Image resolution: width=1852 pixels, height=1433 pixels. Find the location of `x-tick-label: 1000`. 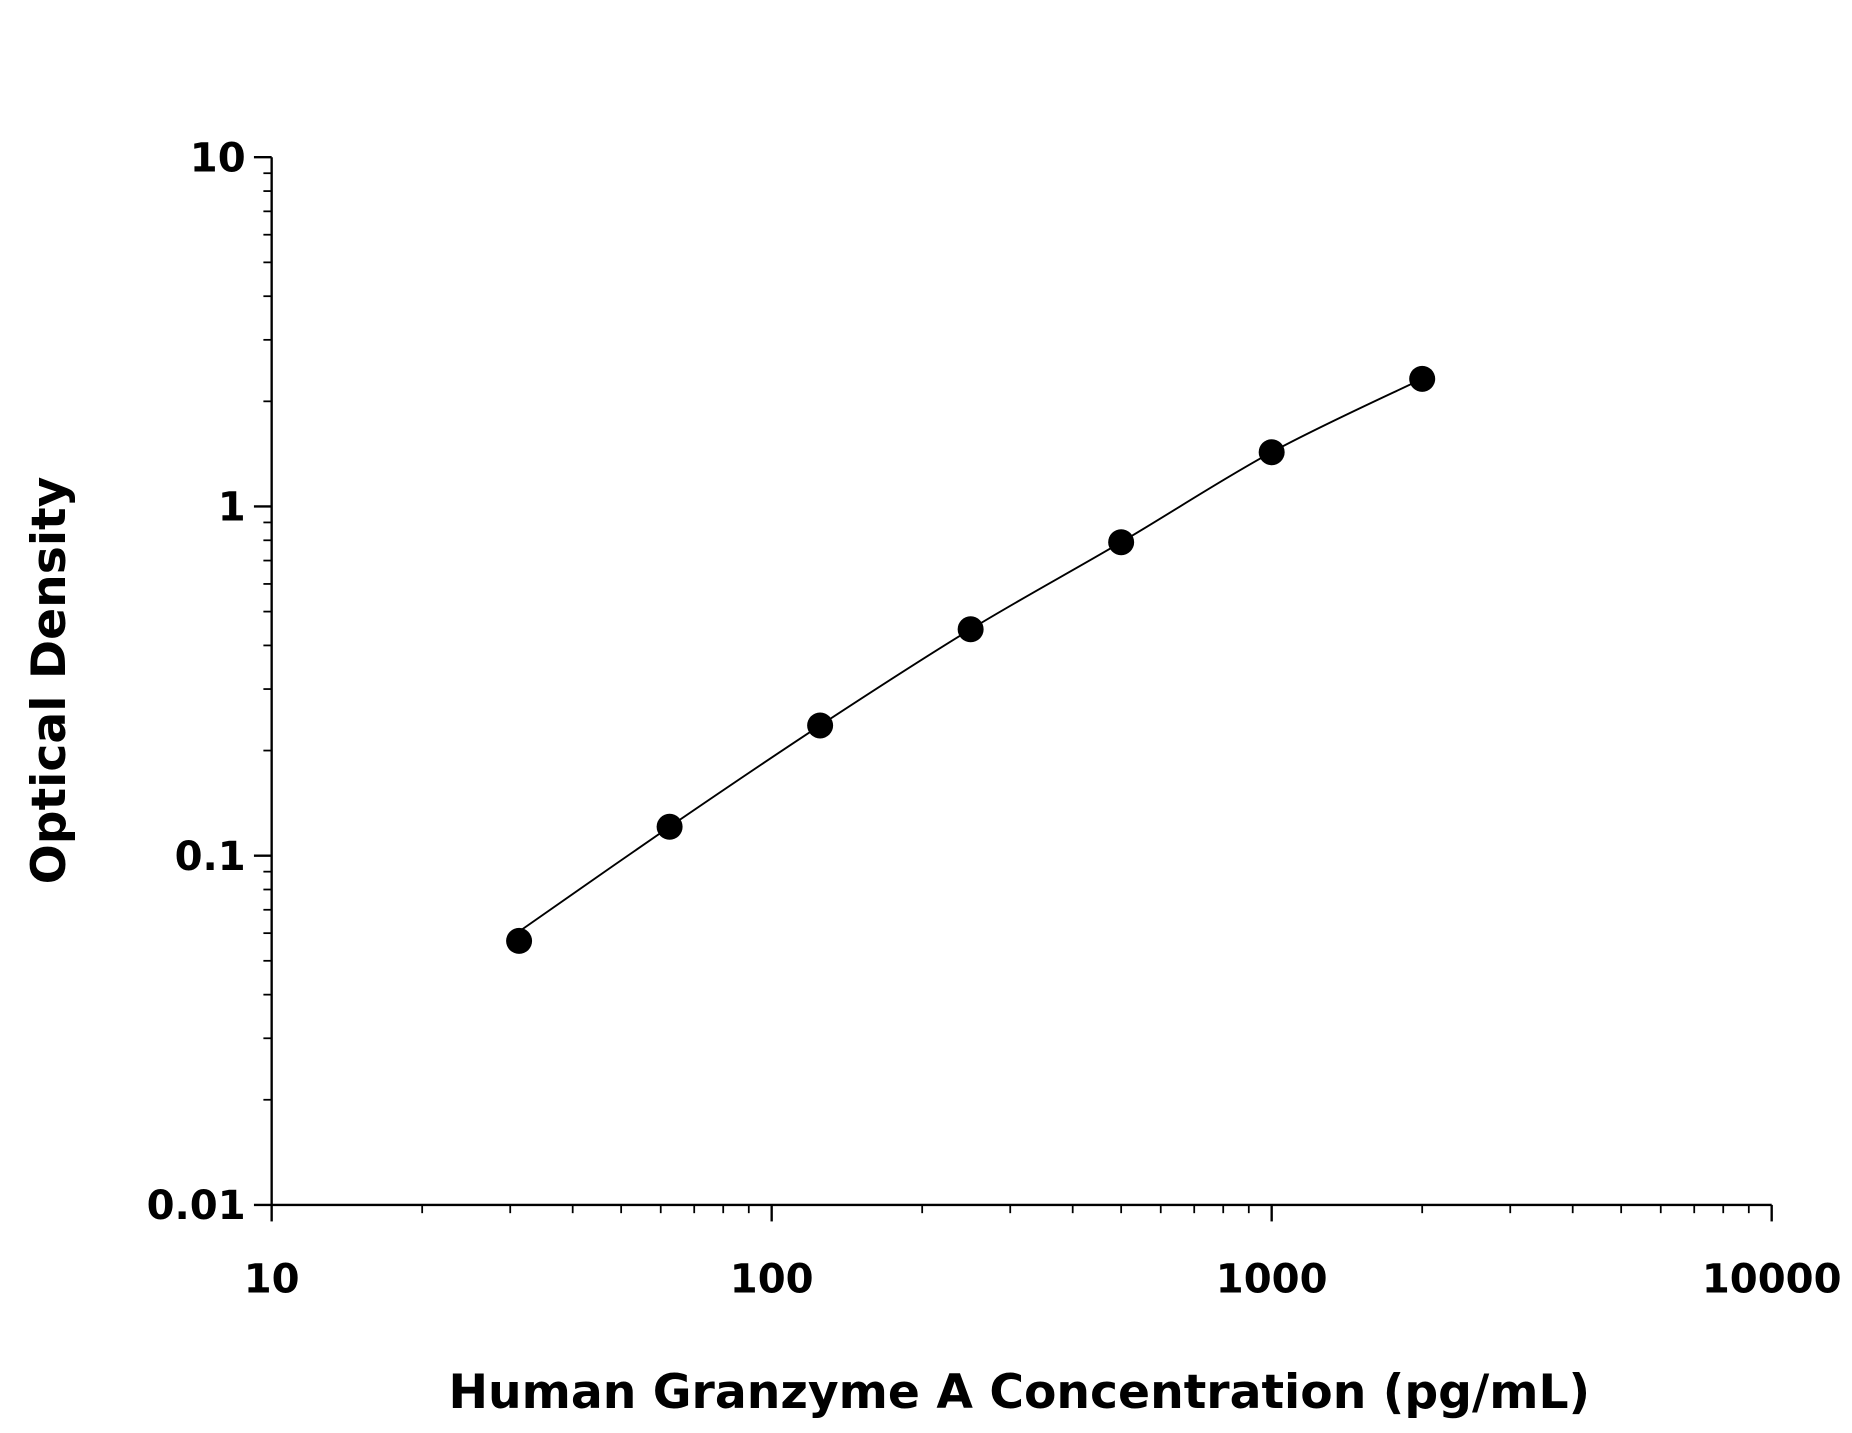

x-tick-label: 1000 is located at coordinates (1272, 1279).